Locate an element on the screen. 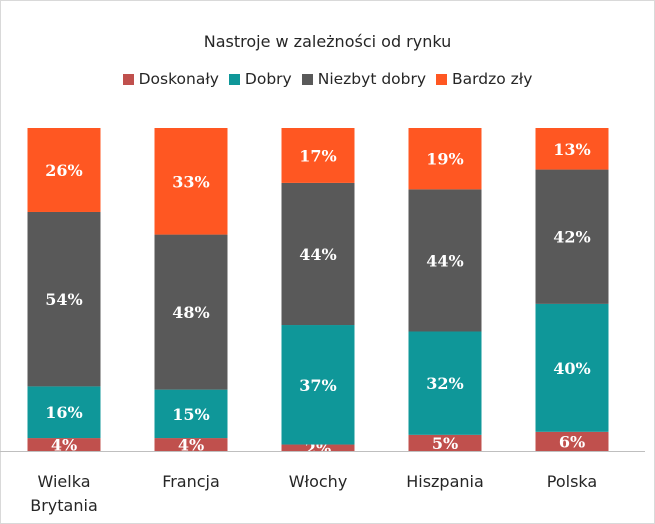 The image size is (655, 524). data-label-hiszpania-niezbyt-dobry: 44% is located at coordinates (444, 260).